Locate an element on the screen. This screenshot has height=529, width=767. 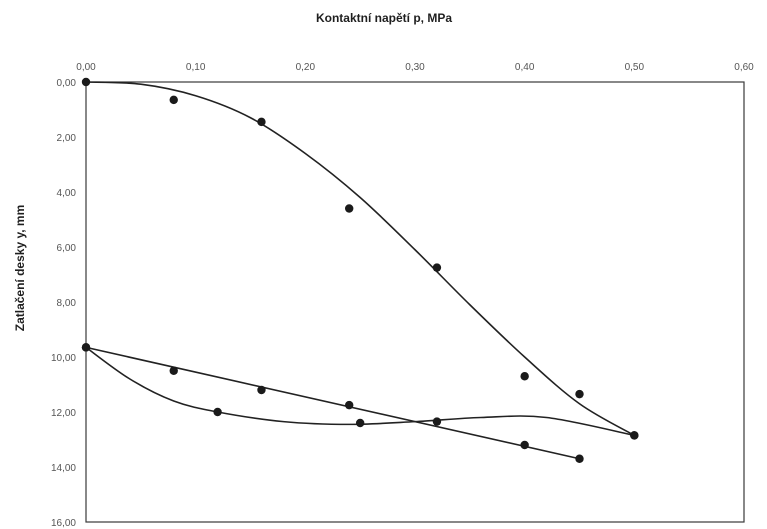
y-tick-label: 6,00 is located at coordinates (67, 248).